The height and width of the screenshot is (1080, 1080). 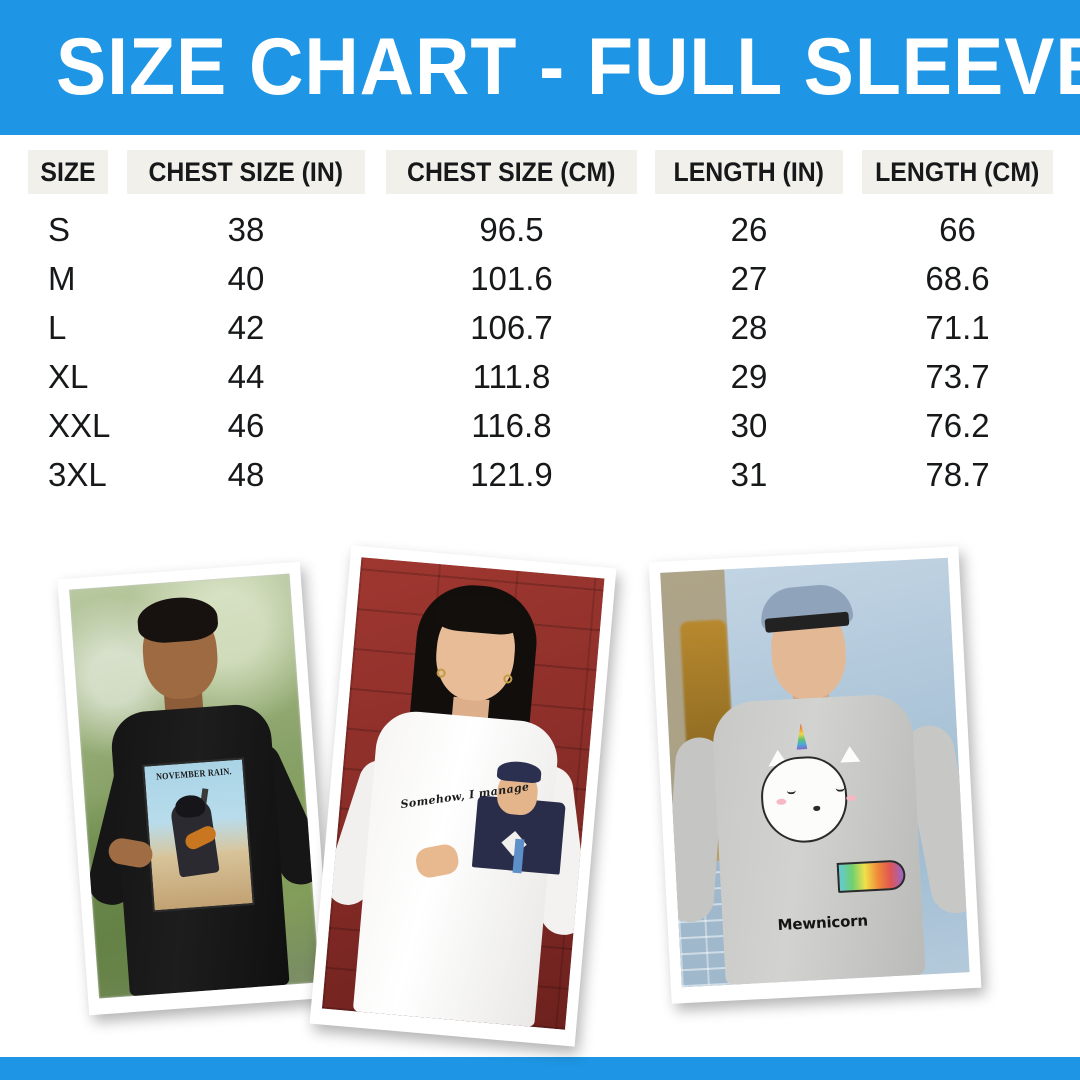 What do you see at coordinates (246, 229) in the screenshot?
I see `cell-chest-in: 38` at bounding box center [246, 229].